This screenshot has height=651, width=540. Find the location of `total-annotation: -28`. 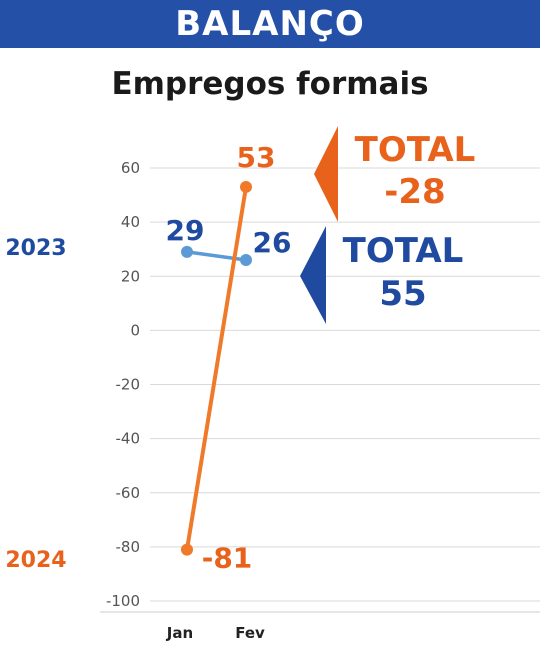

total-annotation: -28 is located at coordinates (414, 192).